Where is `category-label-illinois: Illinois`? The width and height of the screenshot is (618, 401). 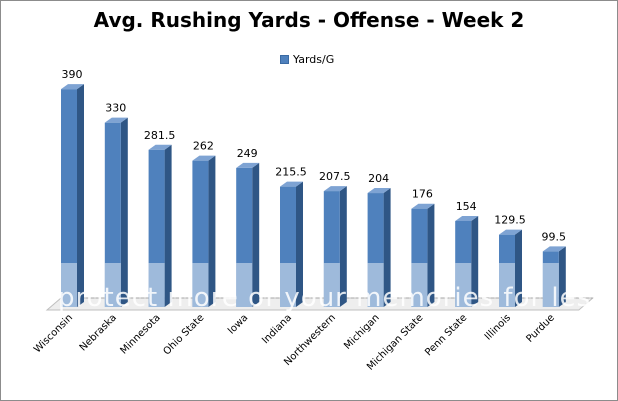 category-label-illinois: Illinois is located at coordinates (498, 327).